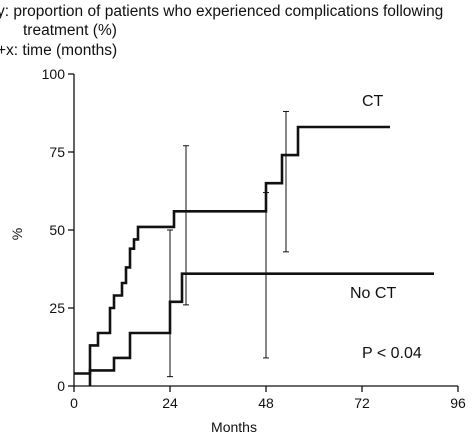  I want to click on x-axis-ticks: 0 24 48 72 96, so click(268, 398).